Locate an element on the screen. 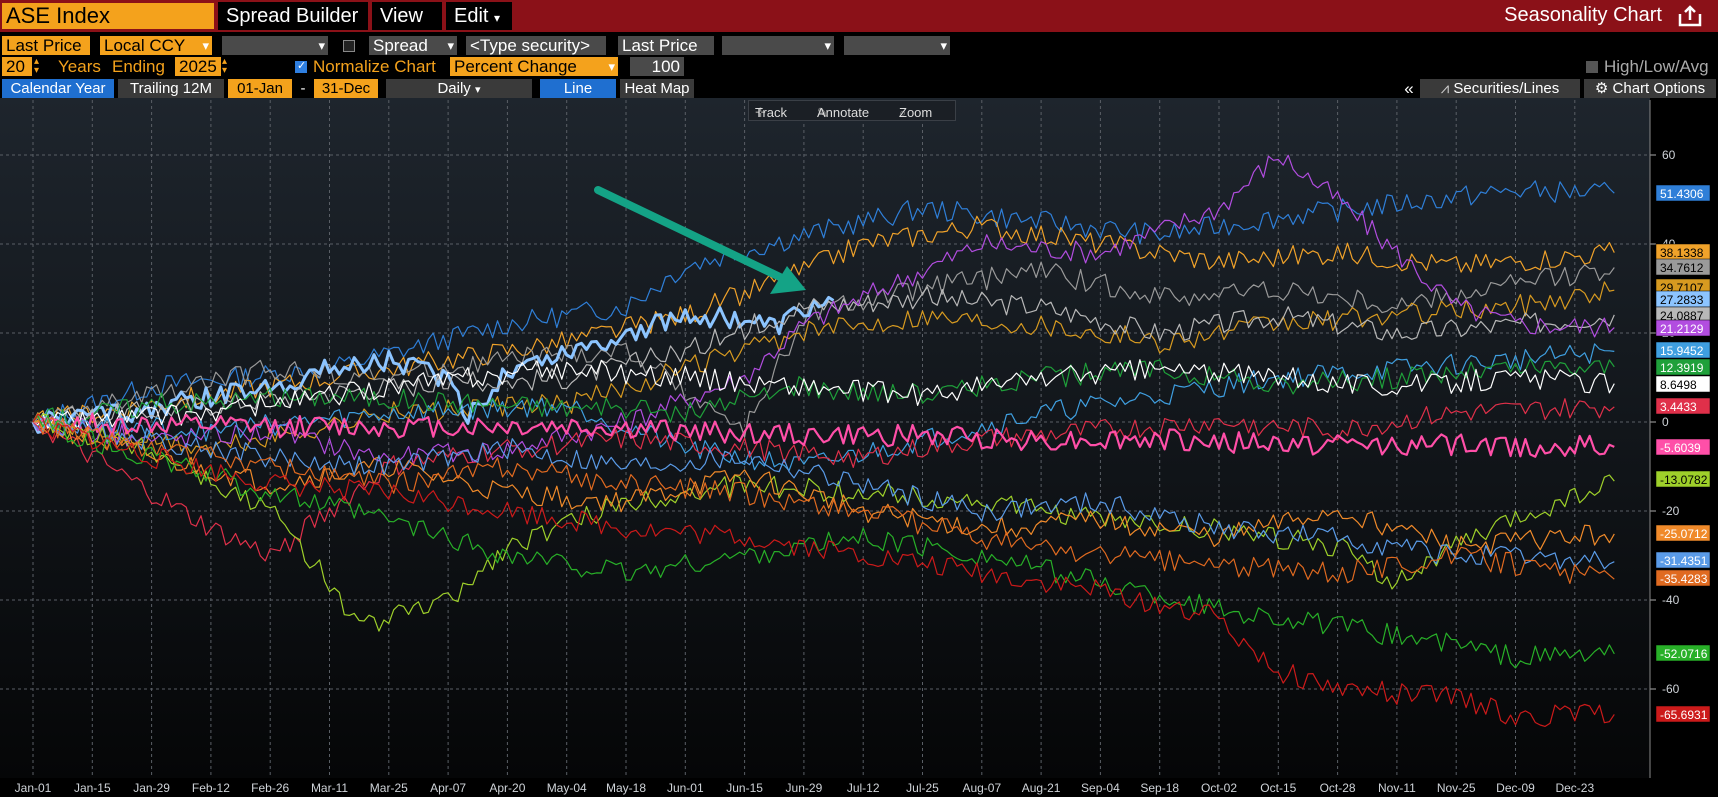  edit-menu-label: Edit is located at coordinates (471, 16).